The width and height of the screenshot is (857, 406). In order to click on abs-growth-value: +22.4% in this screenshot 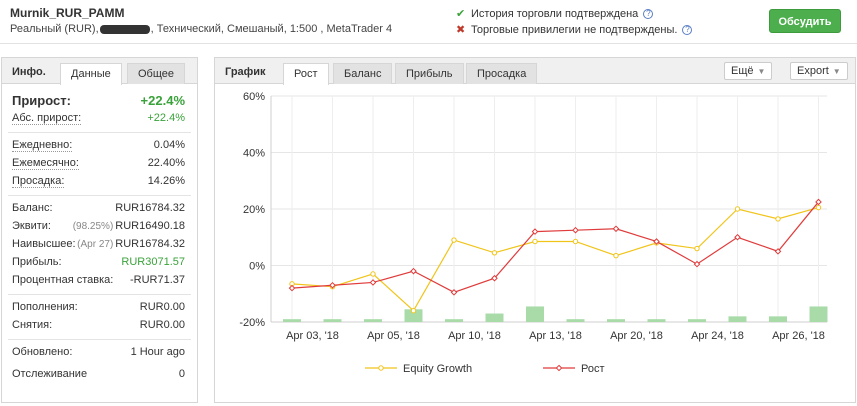, I will do `click(166, 118)`.